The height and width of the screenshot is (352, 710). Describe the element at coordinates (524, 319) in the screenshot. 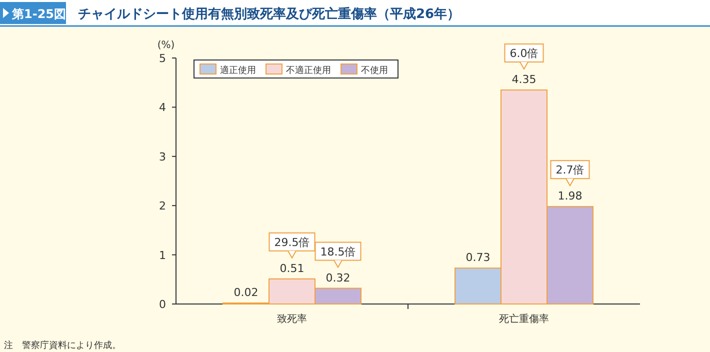

I see `x-tick-label: 死亡重傷率` at that location.